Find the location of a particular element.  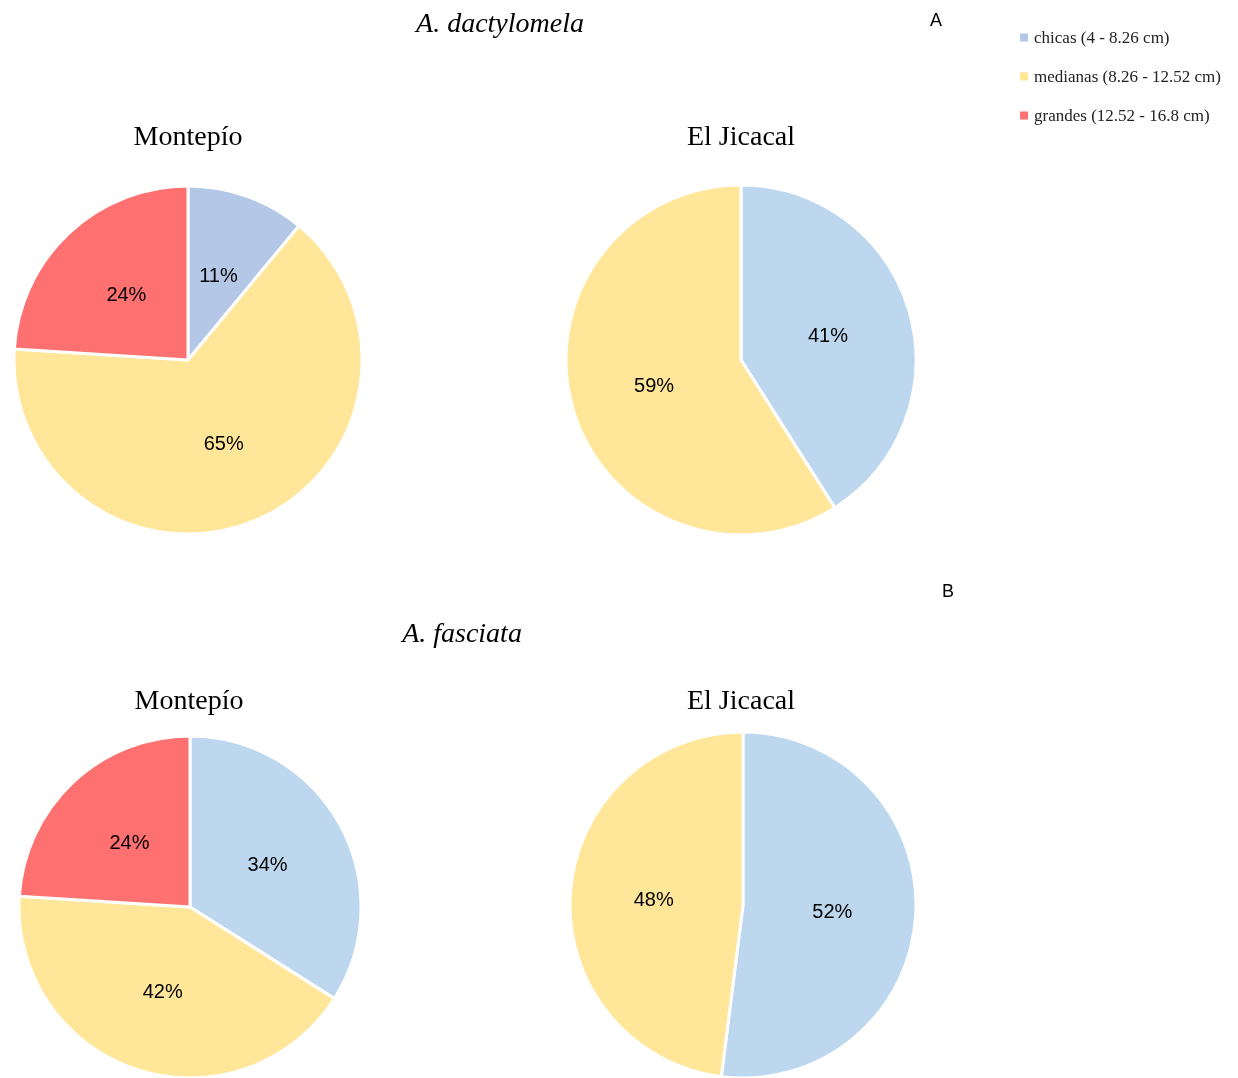

legend-label: chicas (4 - 8.26 cm) is located at coordinates (1102, 37).